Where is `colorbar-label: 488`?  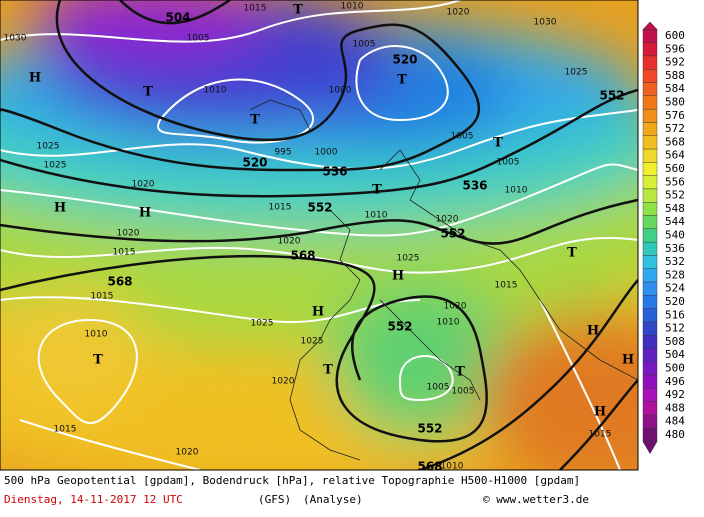 colorbar-label: 488 is located at coordinates (675, 407).